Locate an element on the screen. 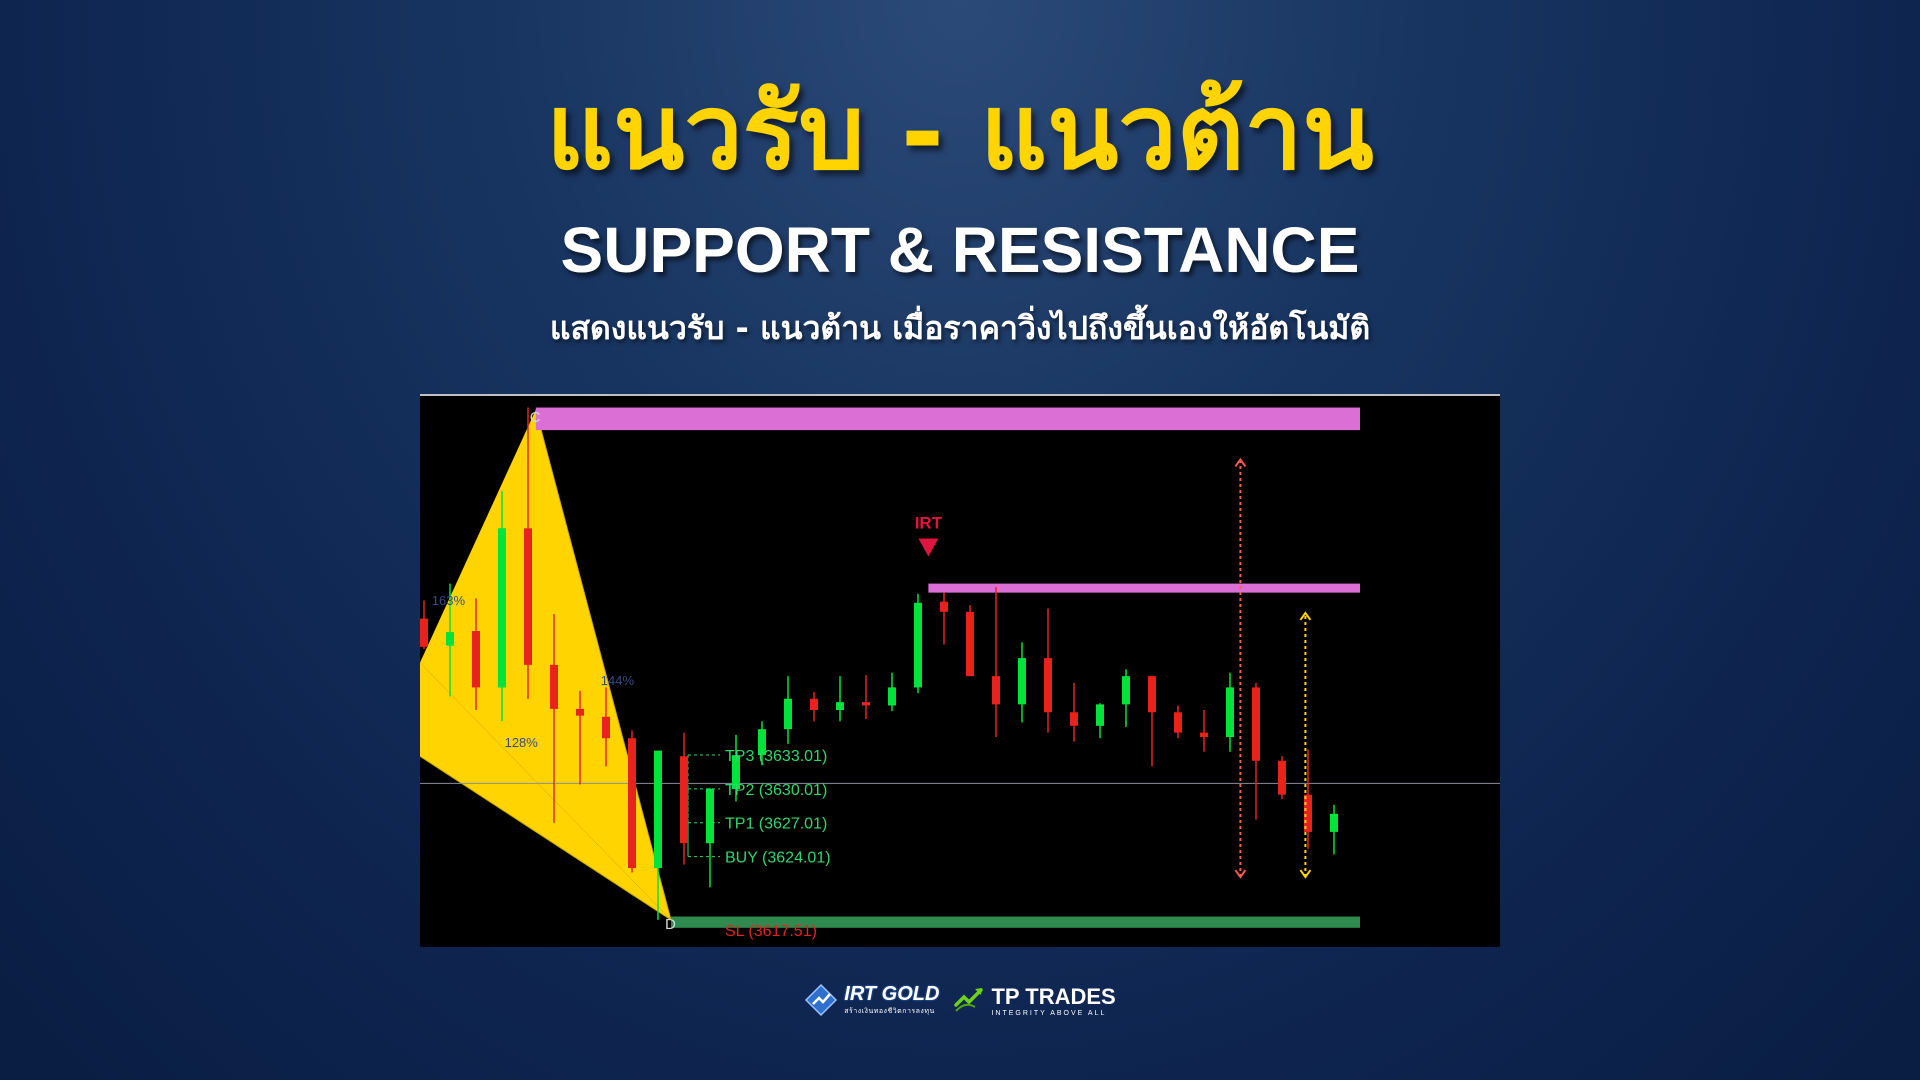 Image resolution: width=1920 pixels, height=1080 pixels. level-label-2: TP1 (3627.01) is located at coordinates (776, 824).